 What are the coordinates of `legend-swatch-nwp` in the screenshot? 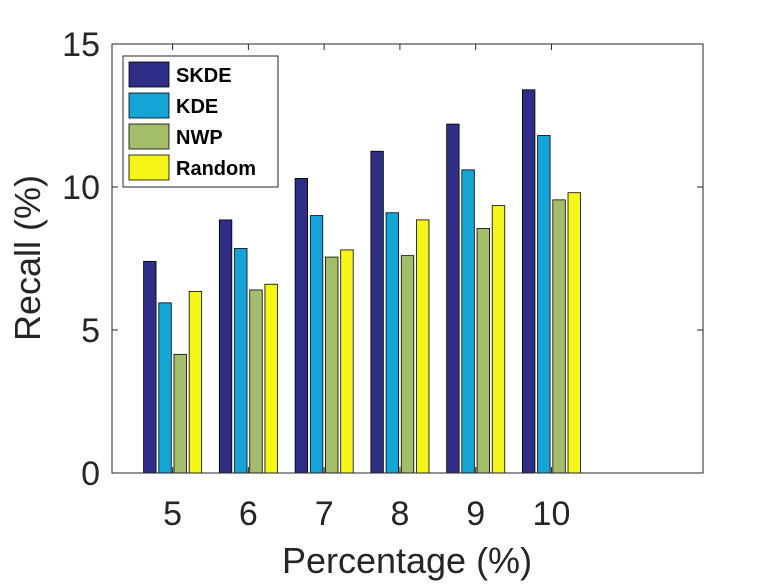 It's located at (149, 136).